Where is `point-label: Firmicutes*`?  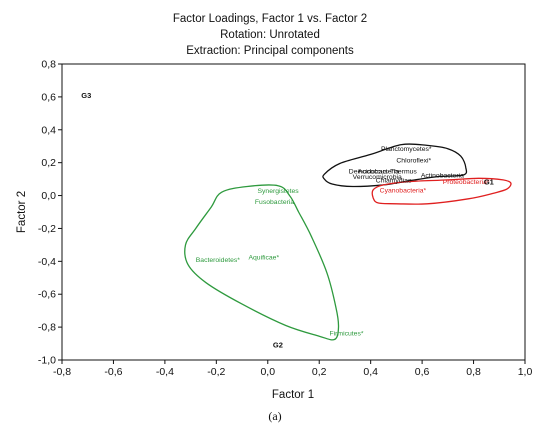 point-label: Firmicutes* is located at coordinates (347, 333).